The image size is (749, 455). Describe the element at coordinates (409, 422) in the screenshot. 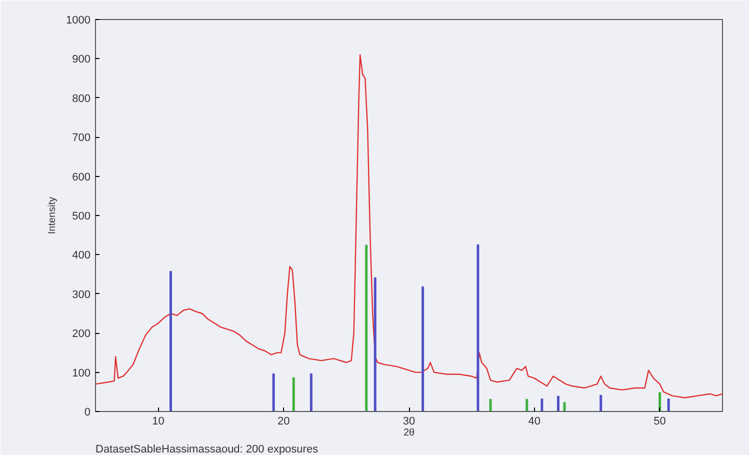

I see `x-tick-label: 30` at that location.